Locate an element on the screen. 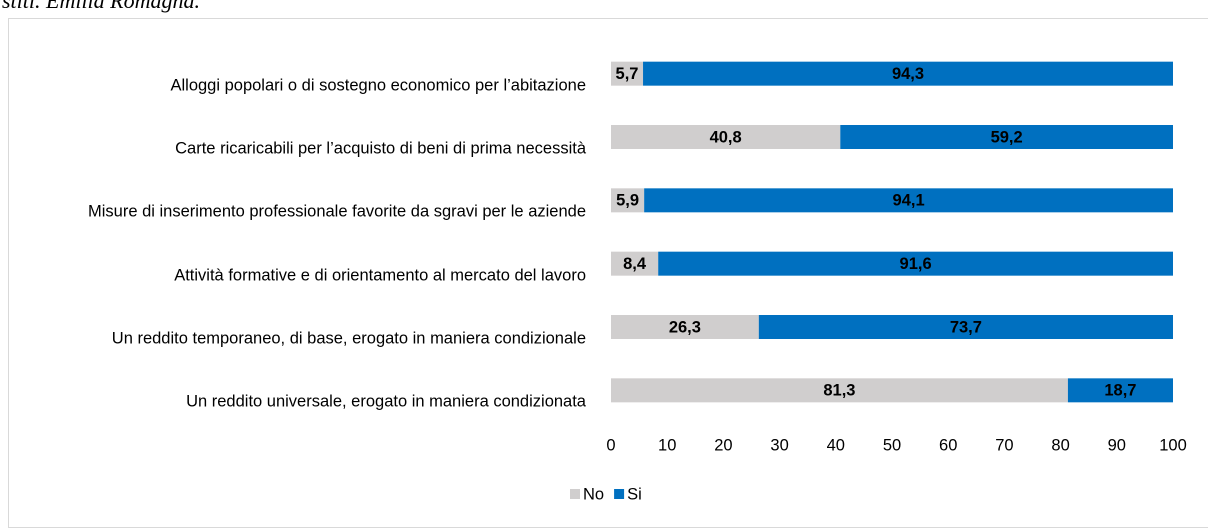 This screenshot has height=528, width=1208. data-label: 81,3 is located at coordinates (839, 391).